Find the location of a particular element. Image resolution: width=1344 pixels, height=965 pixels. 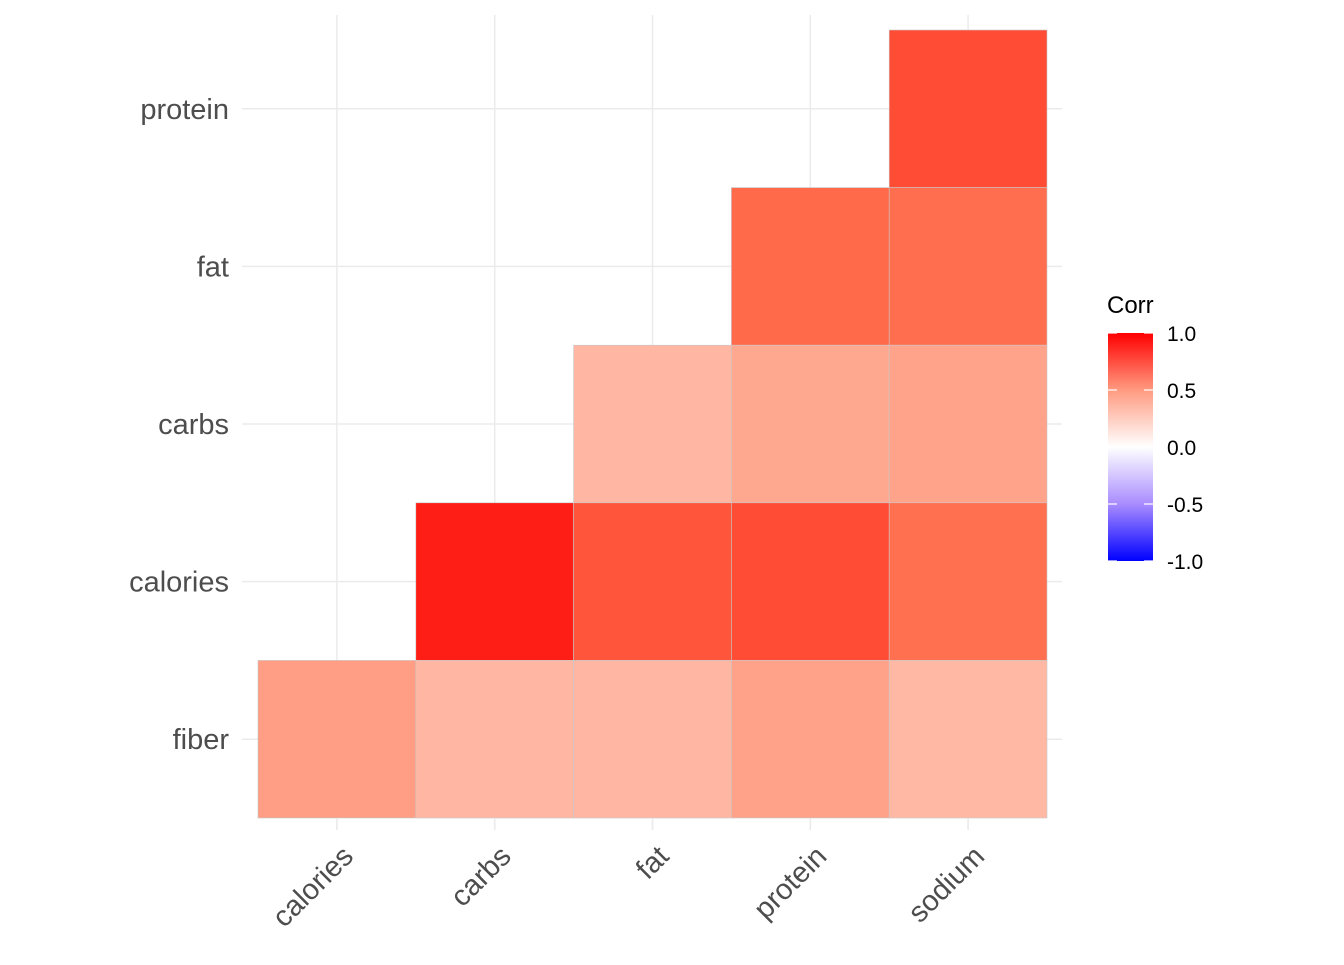

cell-fat-protein is located at coordinates (810, 266).